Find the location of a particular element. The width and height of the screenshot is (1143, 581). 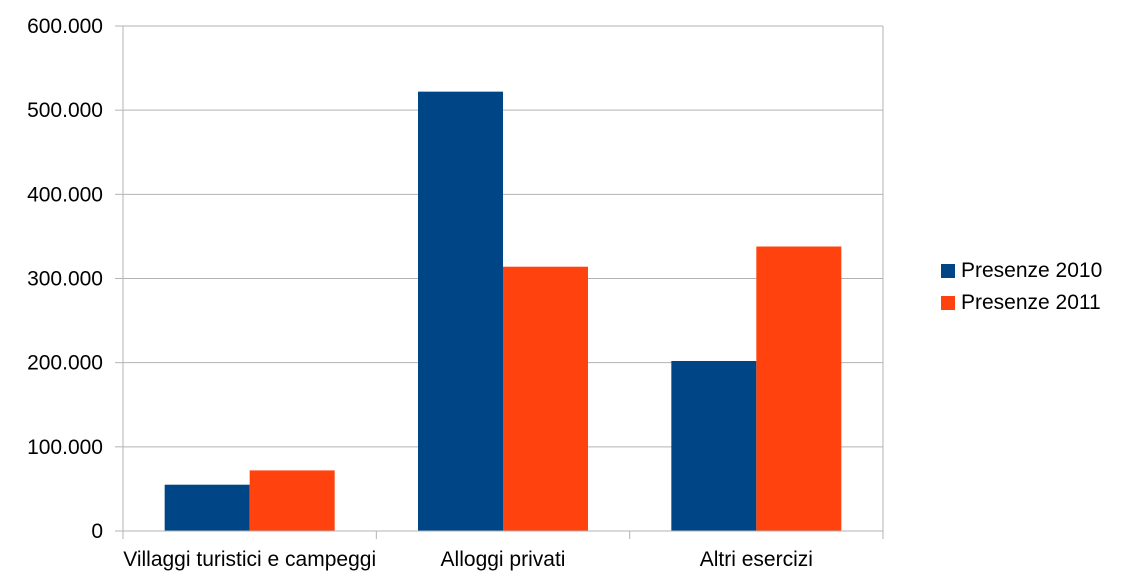

legend: Presenze 2010 Presenze 2011 is located at coordinates (1021, 287).